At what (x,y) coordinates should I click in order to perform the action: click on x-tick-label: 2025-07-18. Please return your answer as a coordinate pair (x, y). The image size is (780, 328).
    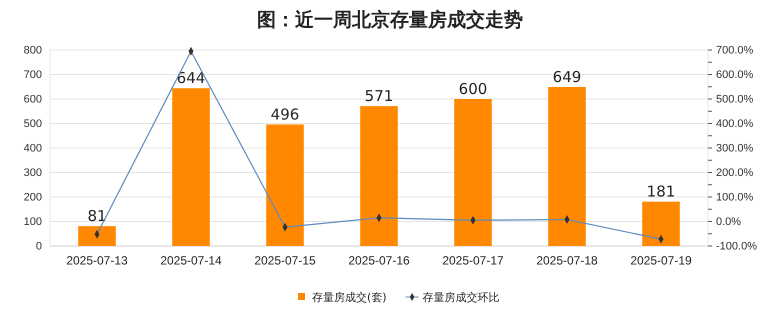
    Looking at the image, I should click on (567, 261).